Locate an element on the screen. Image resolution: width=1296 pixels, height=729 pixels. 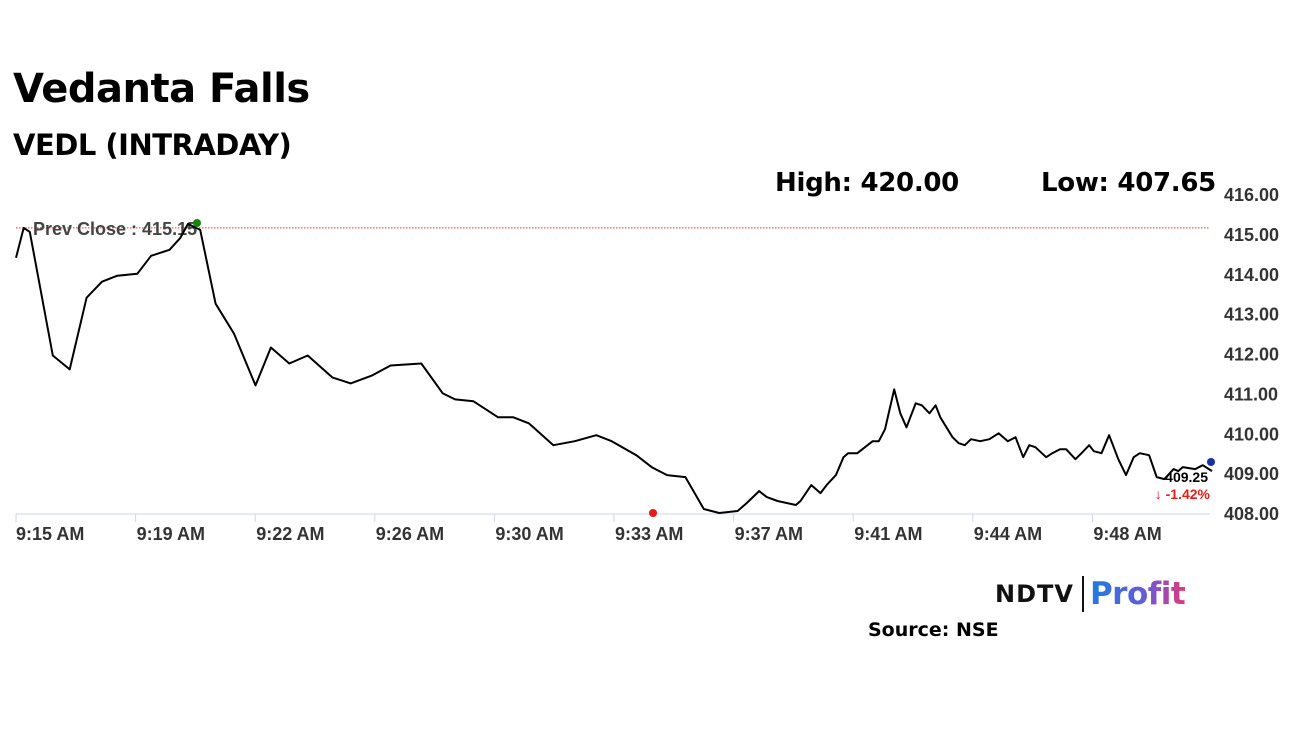
chart-title: Vedanta Falls is located at coordinates (161, 89).